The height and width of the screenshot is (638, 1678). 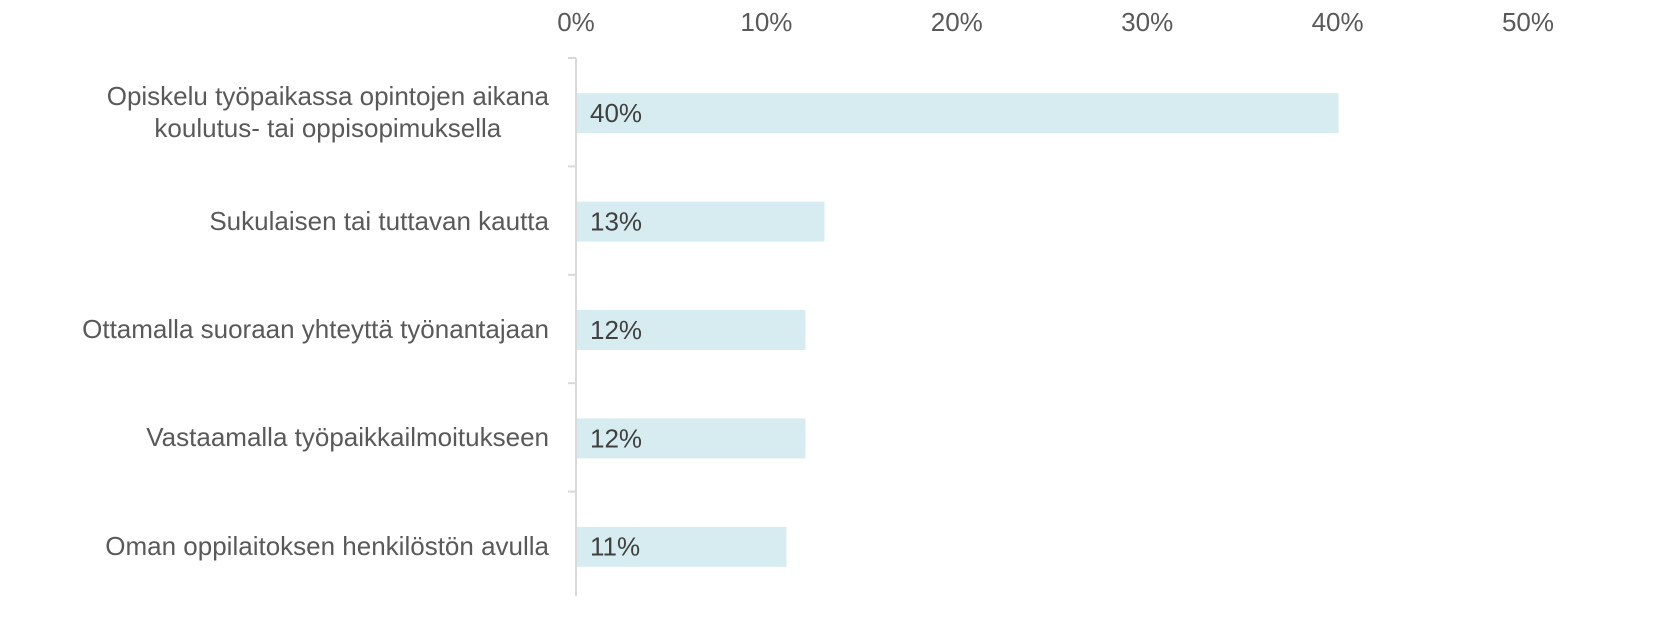 I want to click on x-tick-label: 10%, so click(x=766, y=22).